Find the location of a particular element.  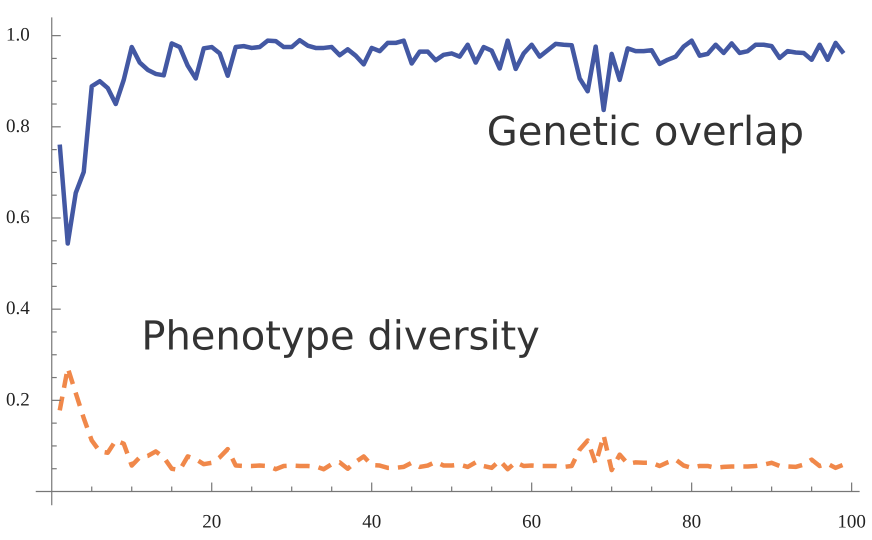

y-tick-label: 0.6 is located at coordinates (18, 217).